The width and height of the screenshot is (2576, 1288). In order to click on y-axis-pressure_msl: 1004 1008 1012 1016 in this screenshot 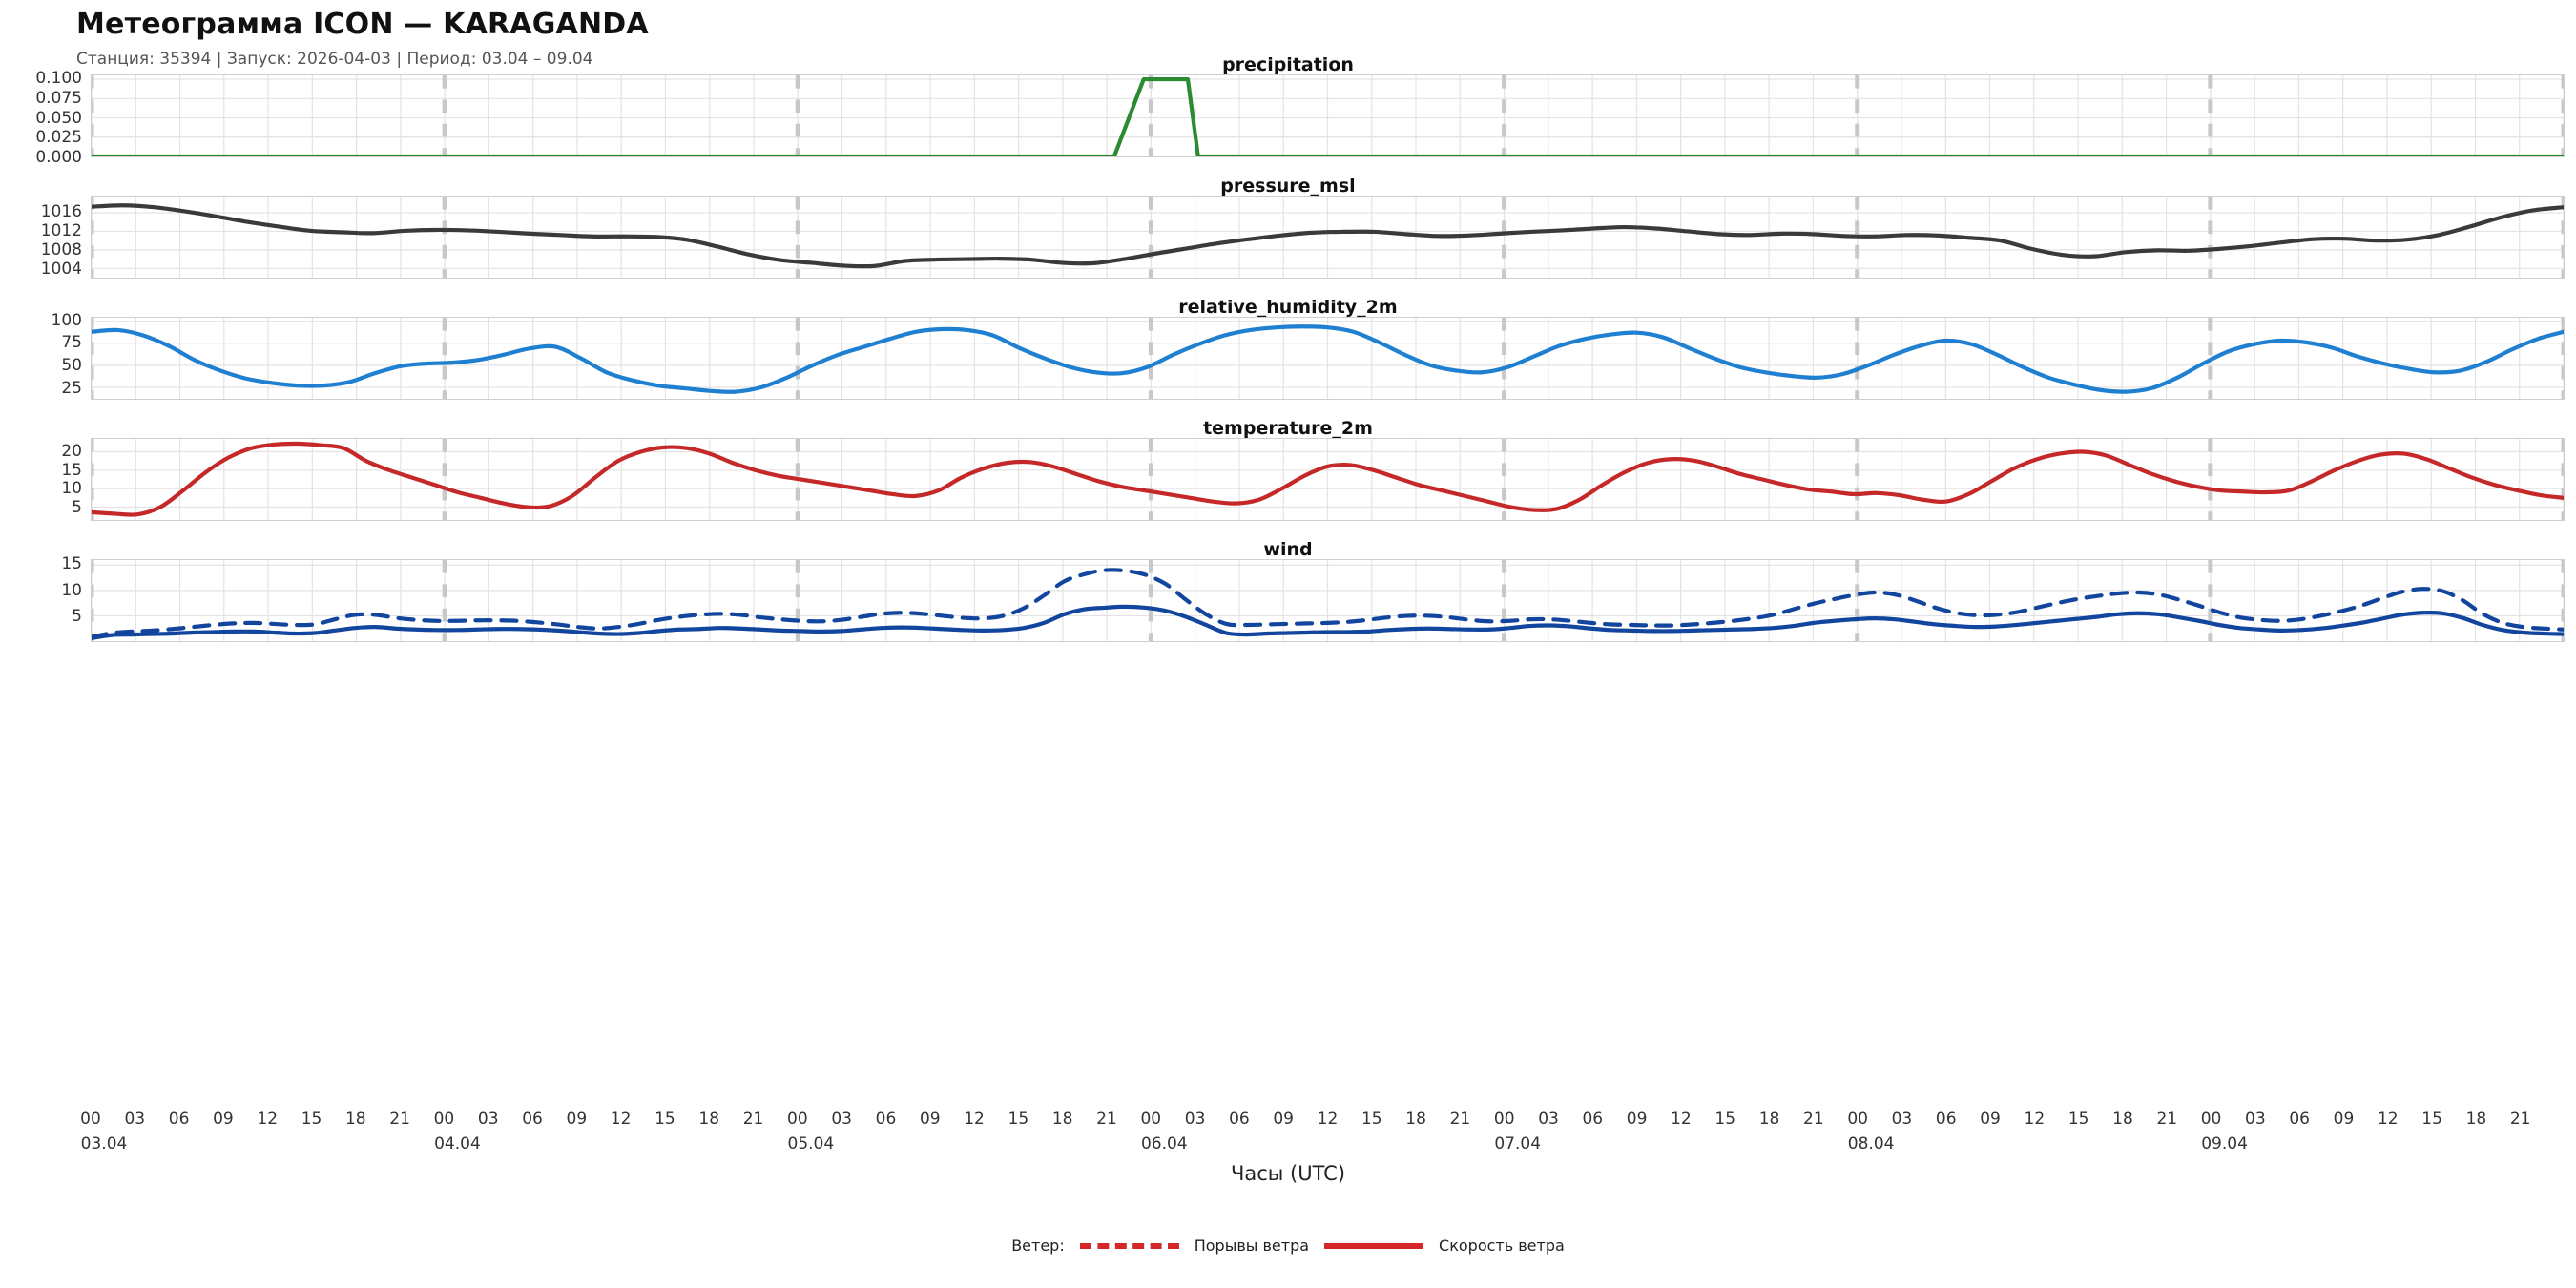, I will do `click(41, 237)`.